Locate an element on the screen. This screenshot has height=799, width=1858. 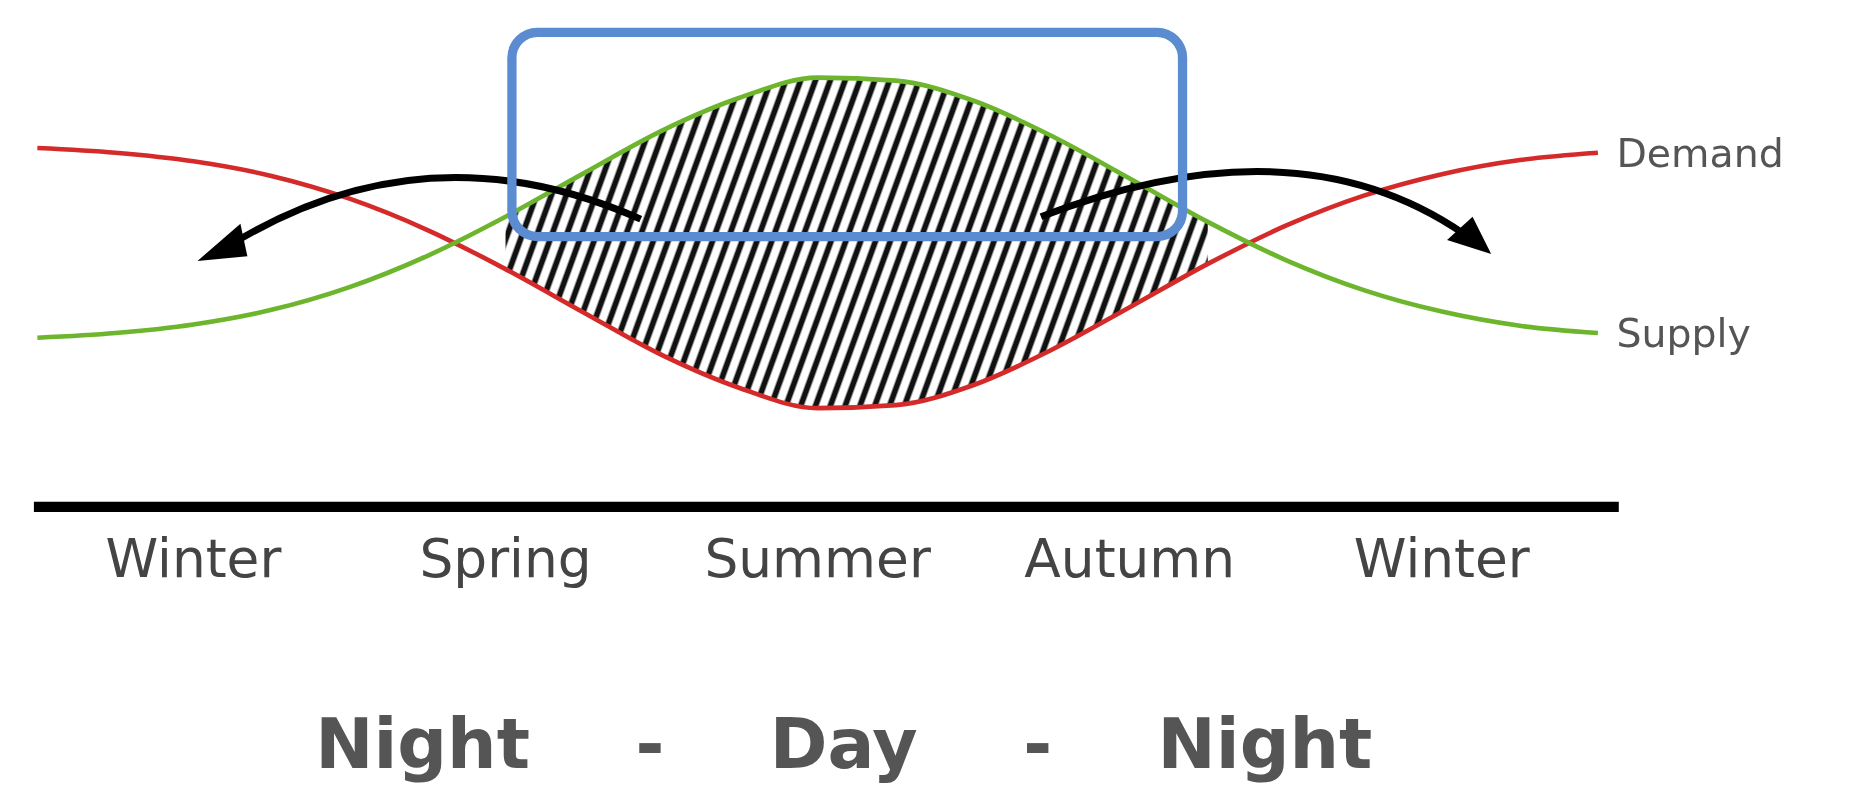
x-tick-label: Spring is located at coordinates (505, 558).